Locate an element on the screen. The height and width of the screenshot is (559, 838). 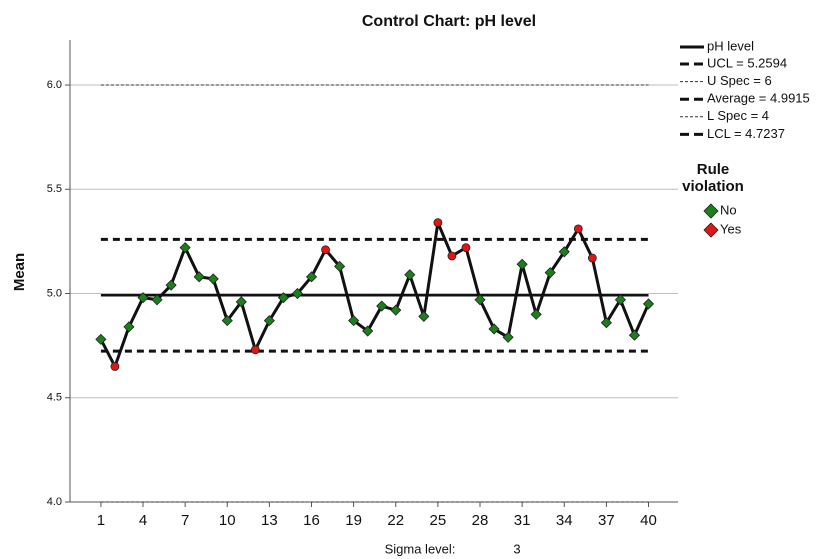
legend-label: Yes is located at coordinates (731, 228).